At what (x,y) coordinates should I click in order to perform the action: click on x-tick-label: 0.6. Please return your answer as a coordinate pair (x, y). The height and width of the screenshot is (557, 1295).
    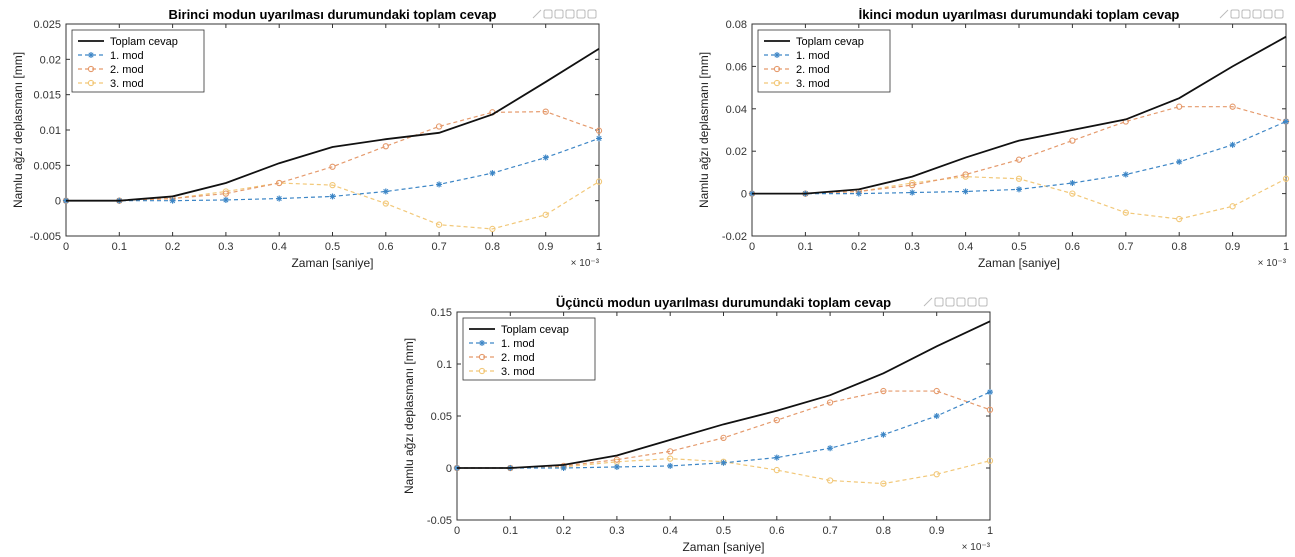
    Looking at the image, I should click on (776, 531).